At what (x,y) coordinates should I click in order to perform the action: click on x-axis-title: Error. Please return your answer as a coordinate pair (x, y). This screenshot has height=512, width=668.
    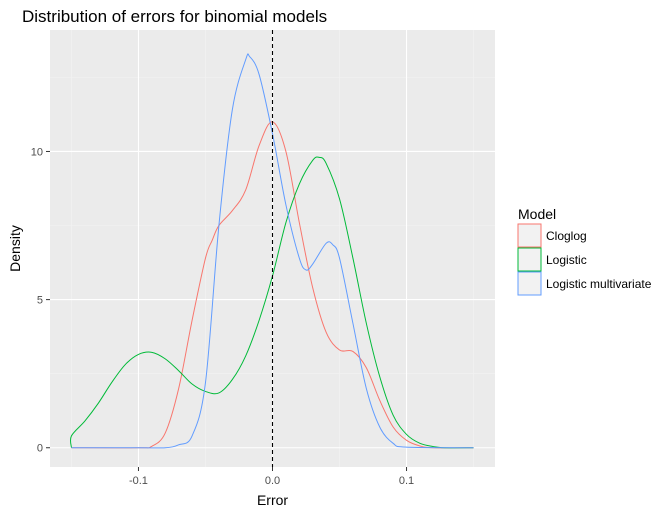
    Looking at the image, I should click on (272, 500).